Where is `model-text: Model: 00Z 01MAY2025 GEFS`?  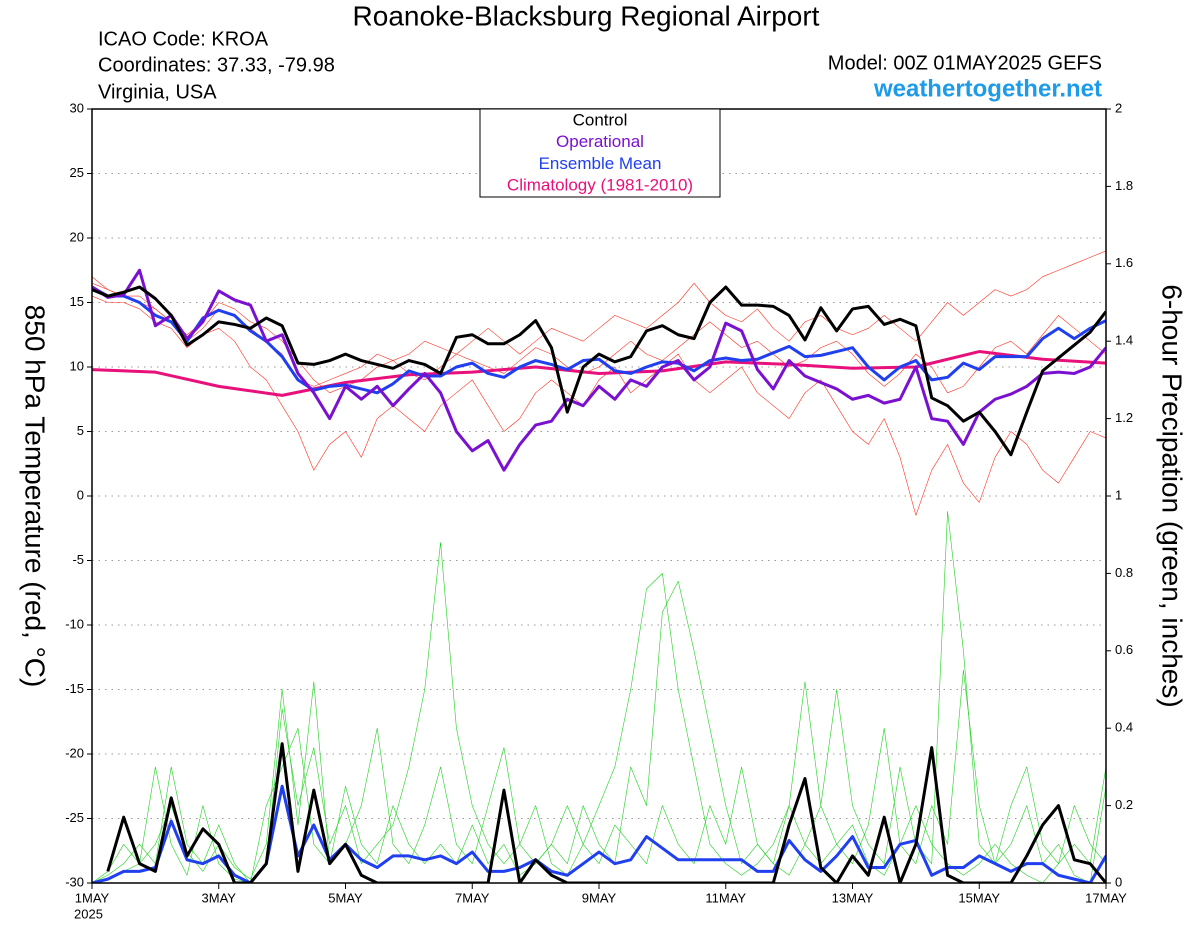 model-text: Model: 00Z 01MAY2025 GEFS is located at coordinates (965, 63).